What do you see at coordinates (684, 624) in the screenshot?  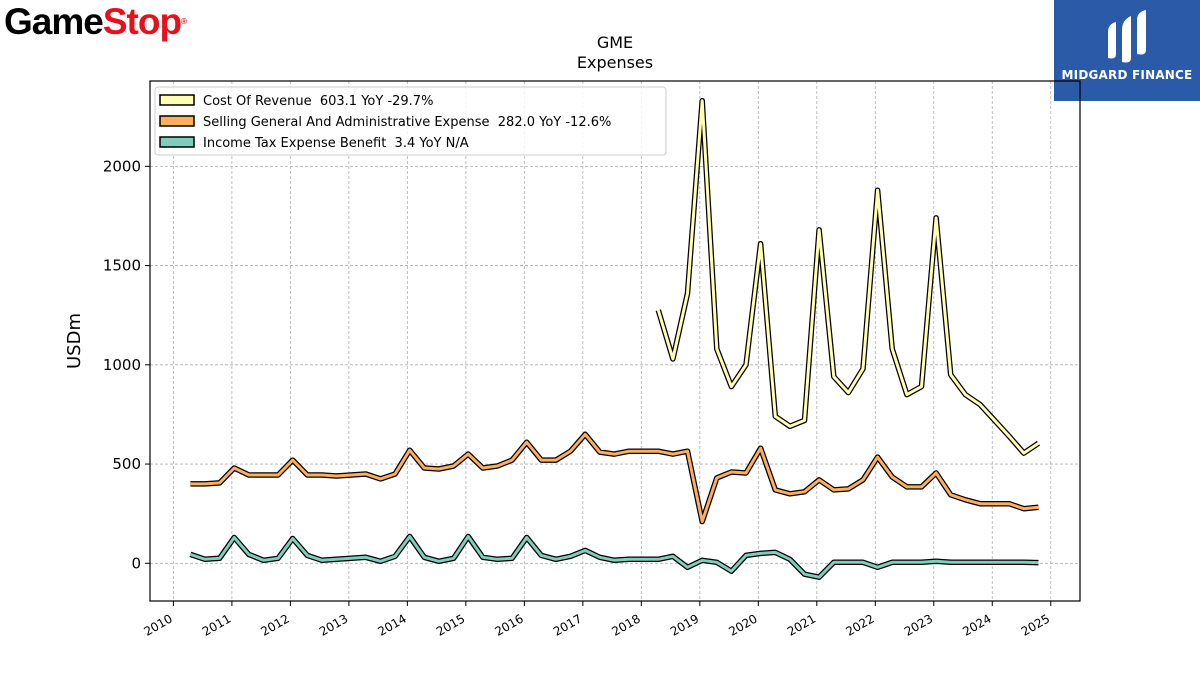 I see `x-tick-label: 2019` at bounding box center [684, 624].